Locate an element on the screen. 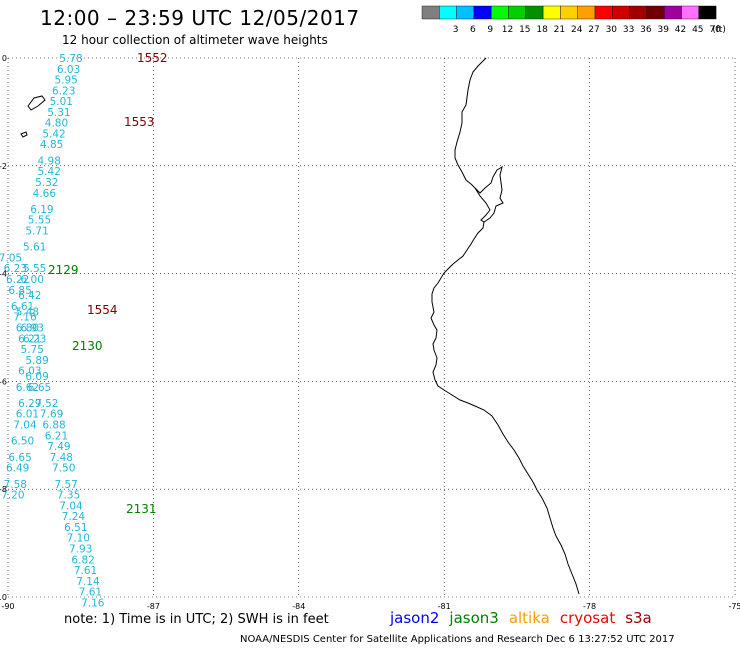 The image size is (740, 650). track-label: 2129 is located at coordinates (63, 270).